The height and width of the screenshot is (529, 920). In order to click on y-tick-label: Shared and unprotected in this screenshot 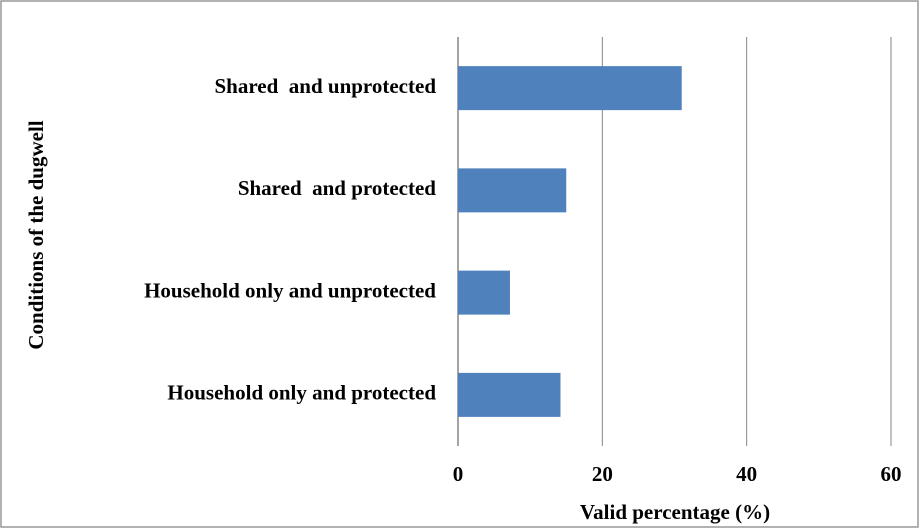, I will do `click(325, 86)`.